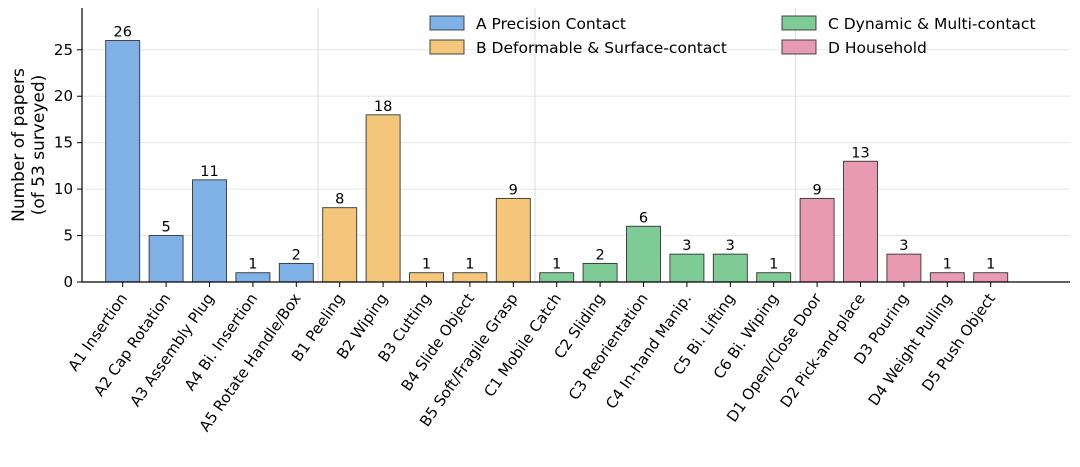 Image resolution: width=1080 pixels, height=467 pixels. I want to click on y-tick-labels: 0 5 10 15 20 25, so click(68, 166).